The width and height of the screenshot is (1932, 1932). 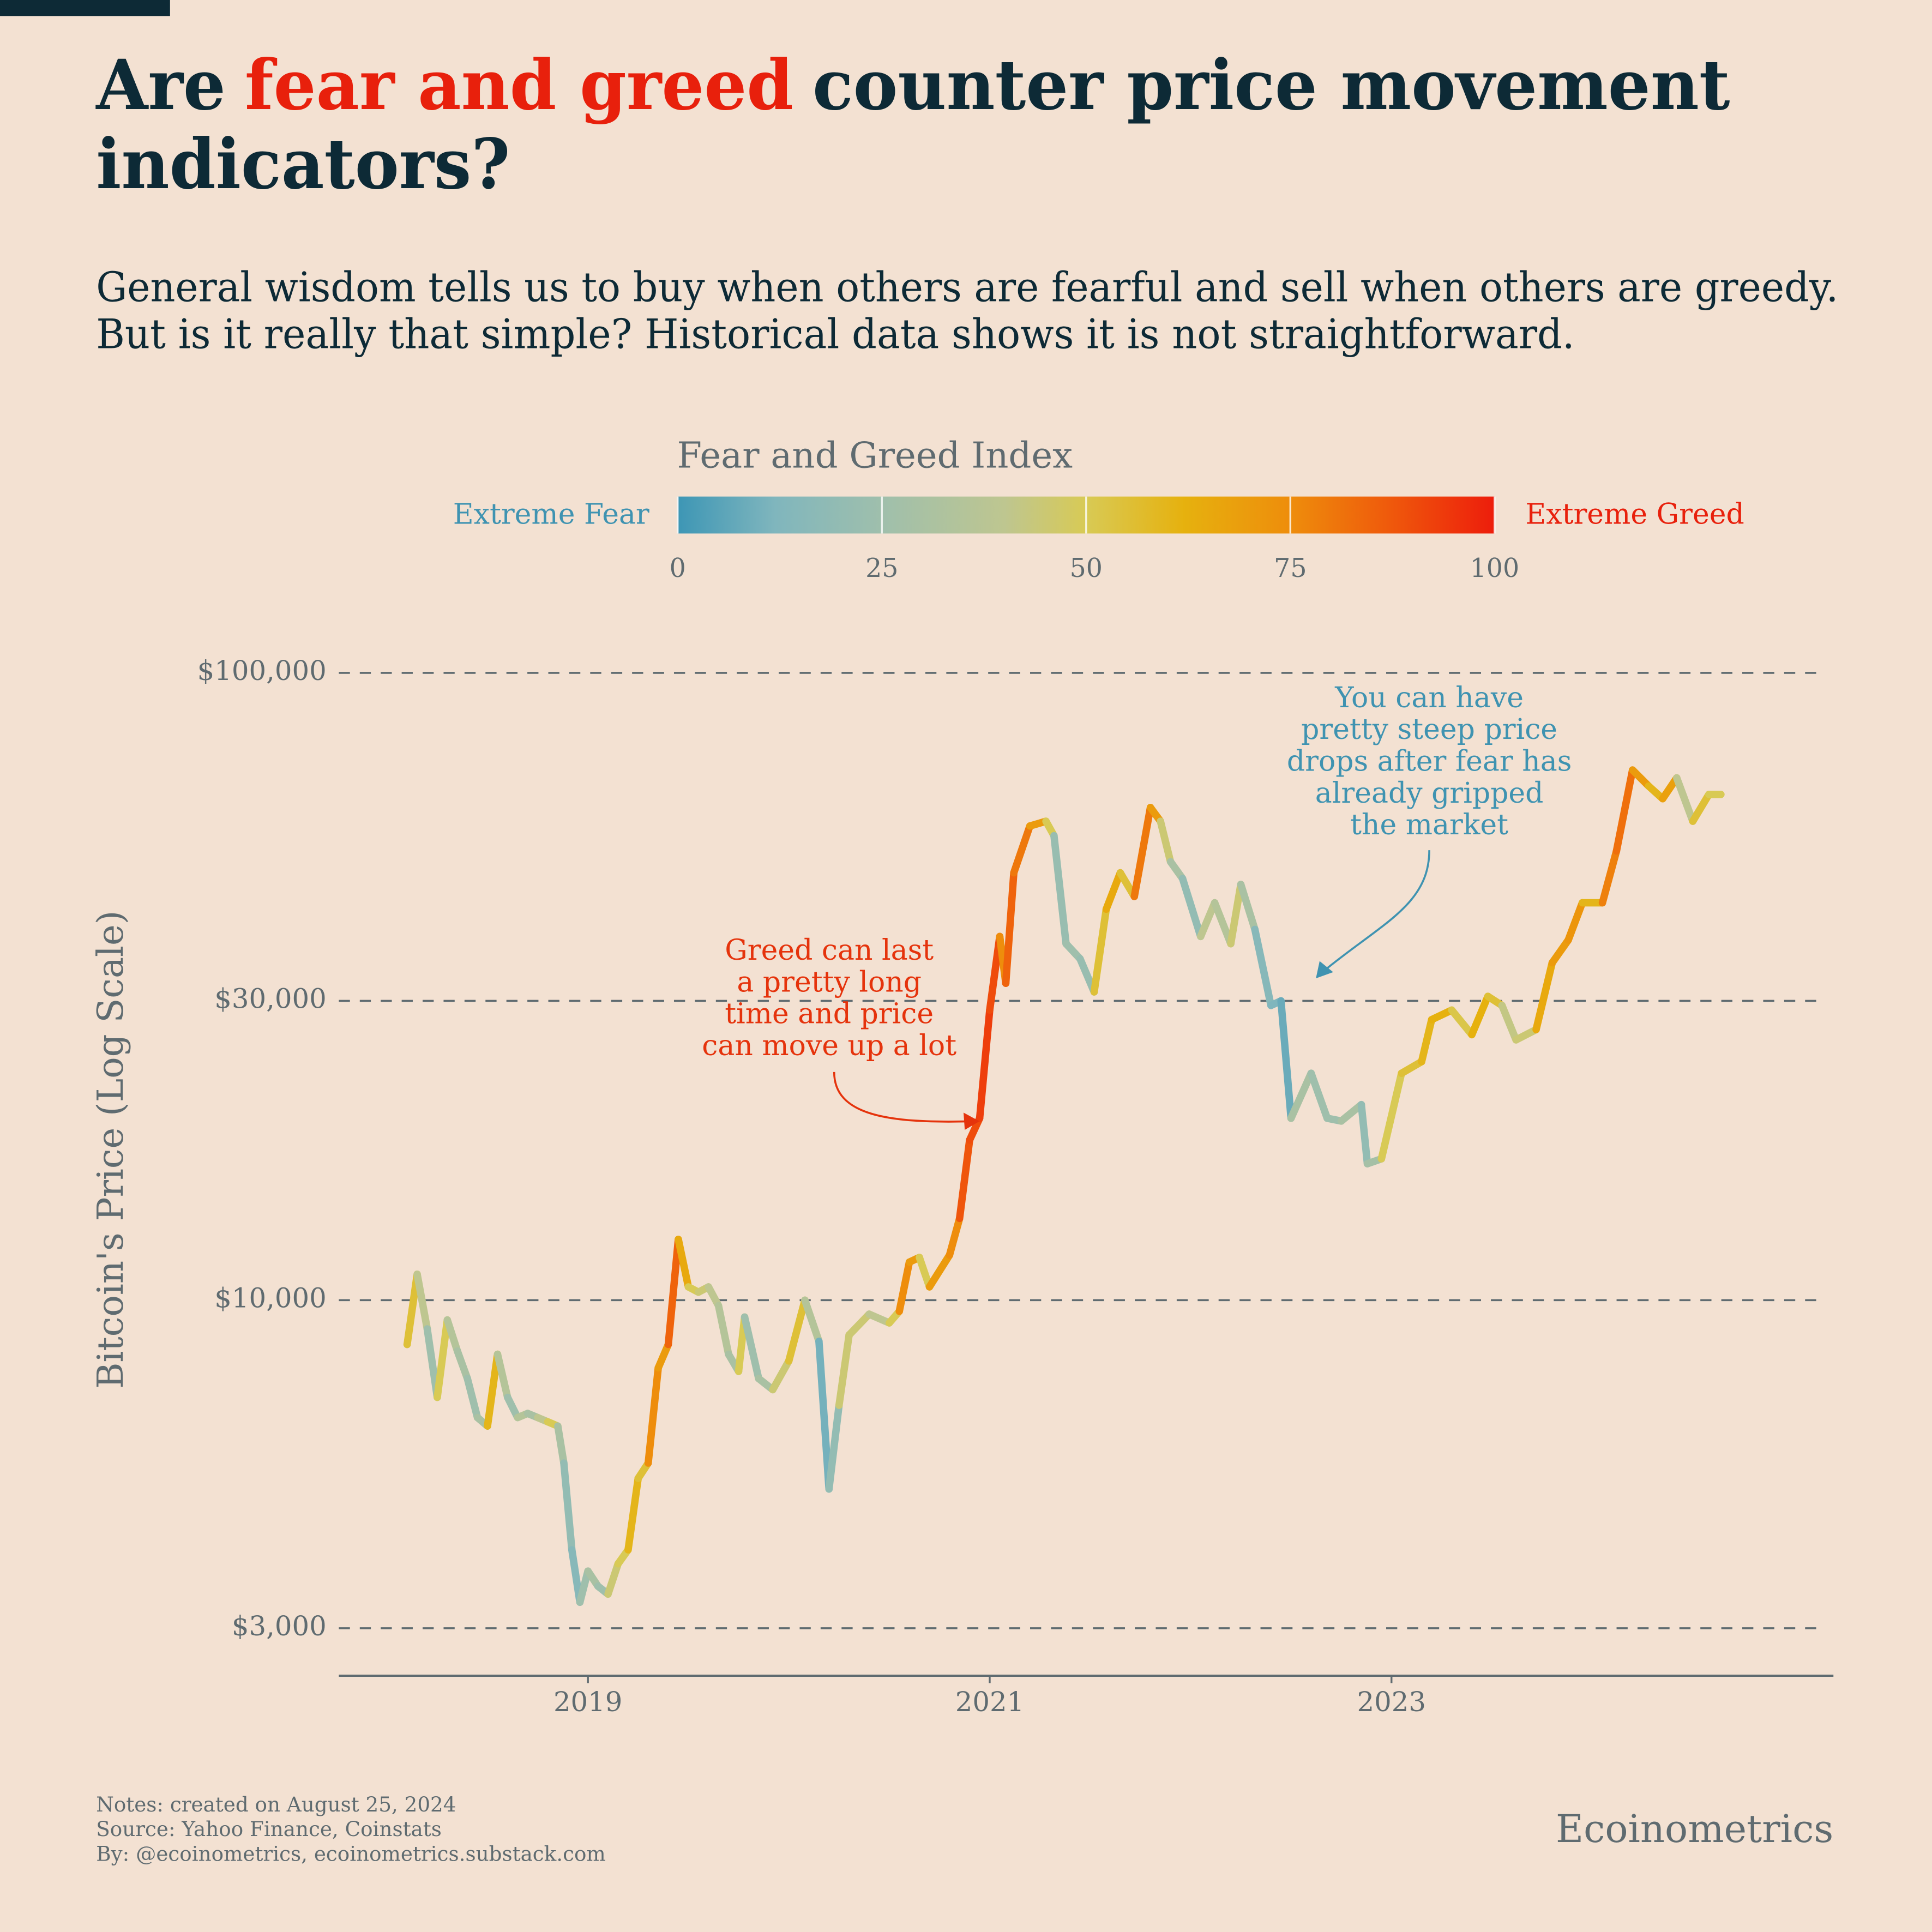 What do you see at coordinates (110, 1150) in the screenshot?
I see `y-axis-label: Bitcoin's Price (Log Scale)` at bounding box center [110, 1150].